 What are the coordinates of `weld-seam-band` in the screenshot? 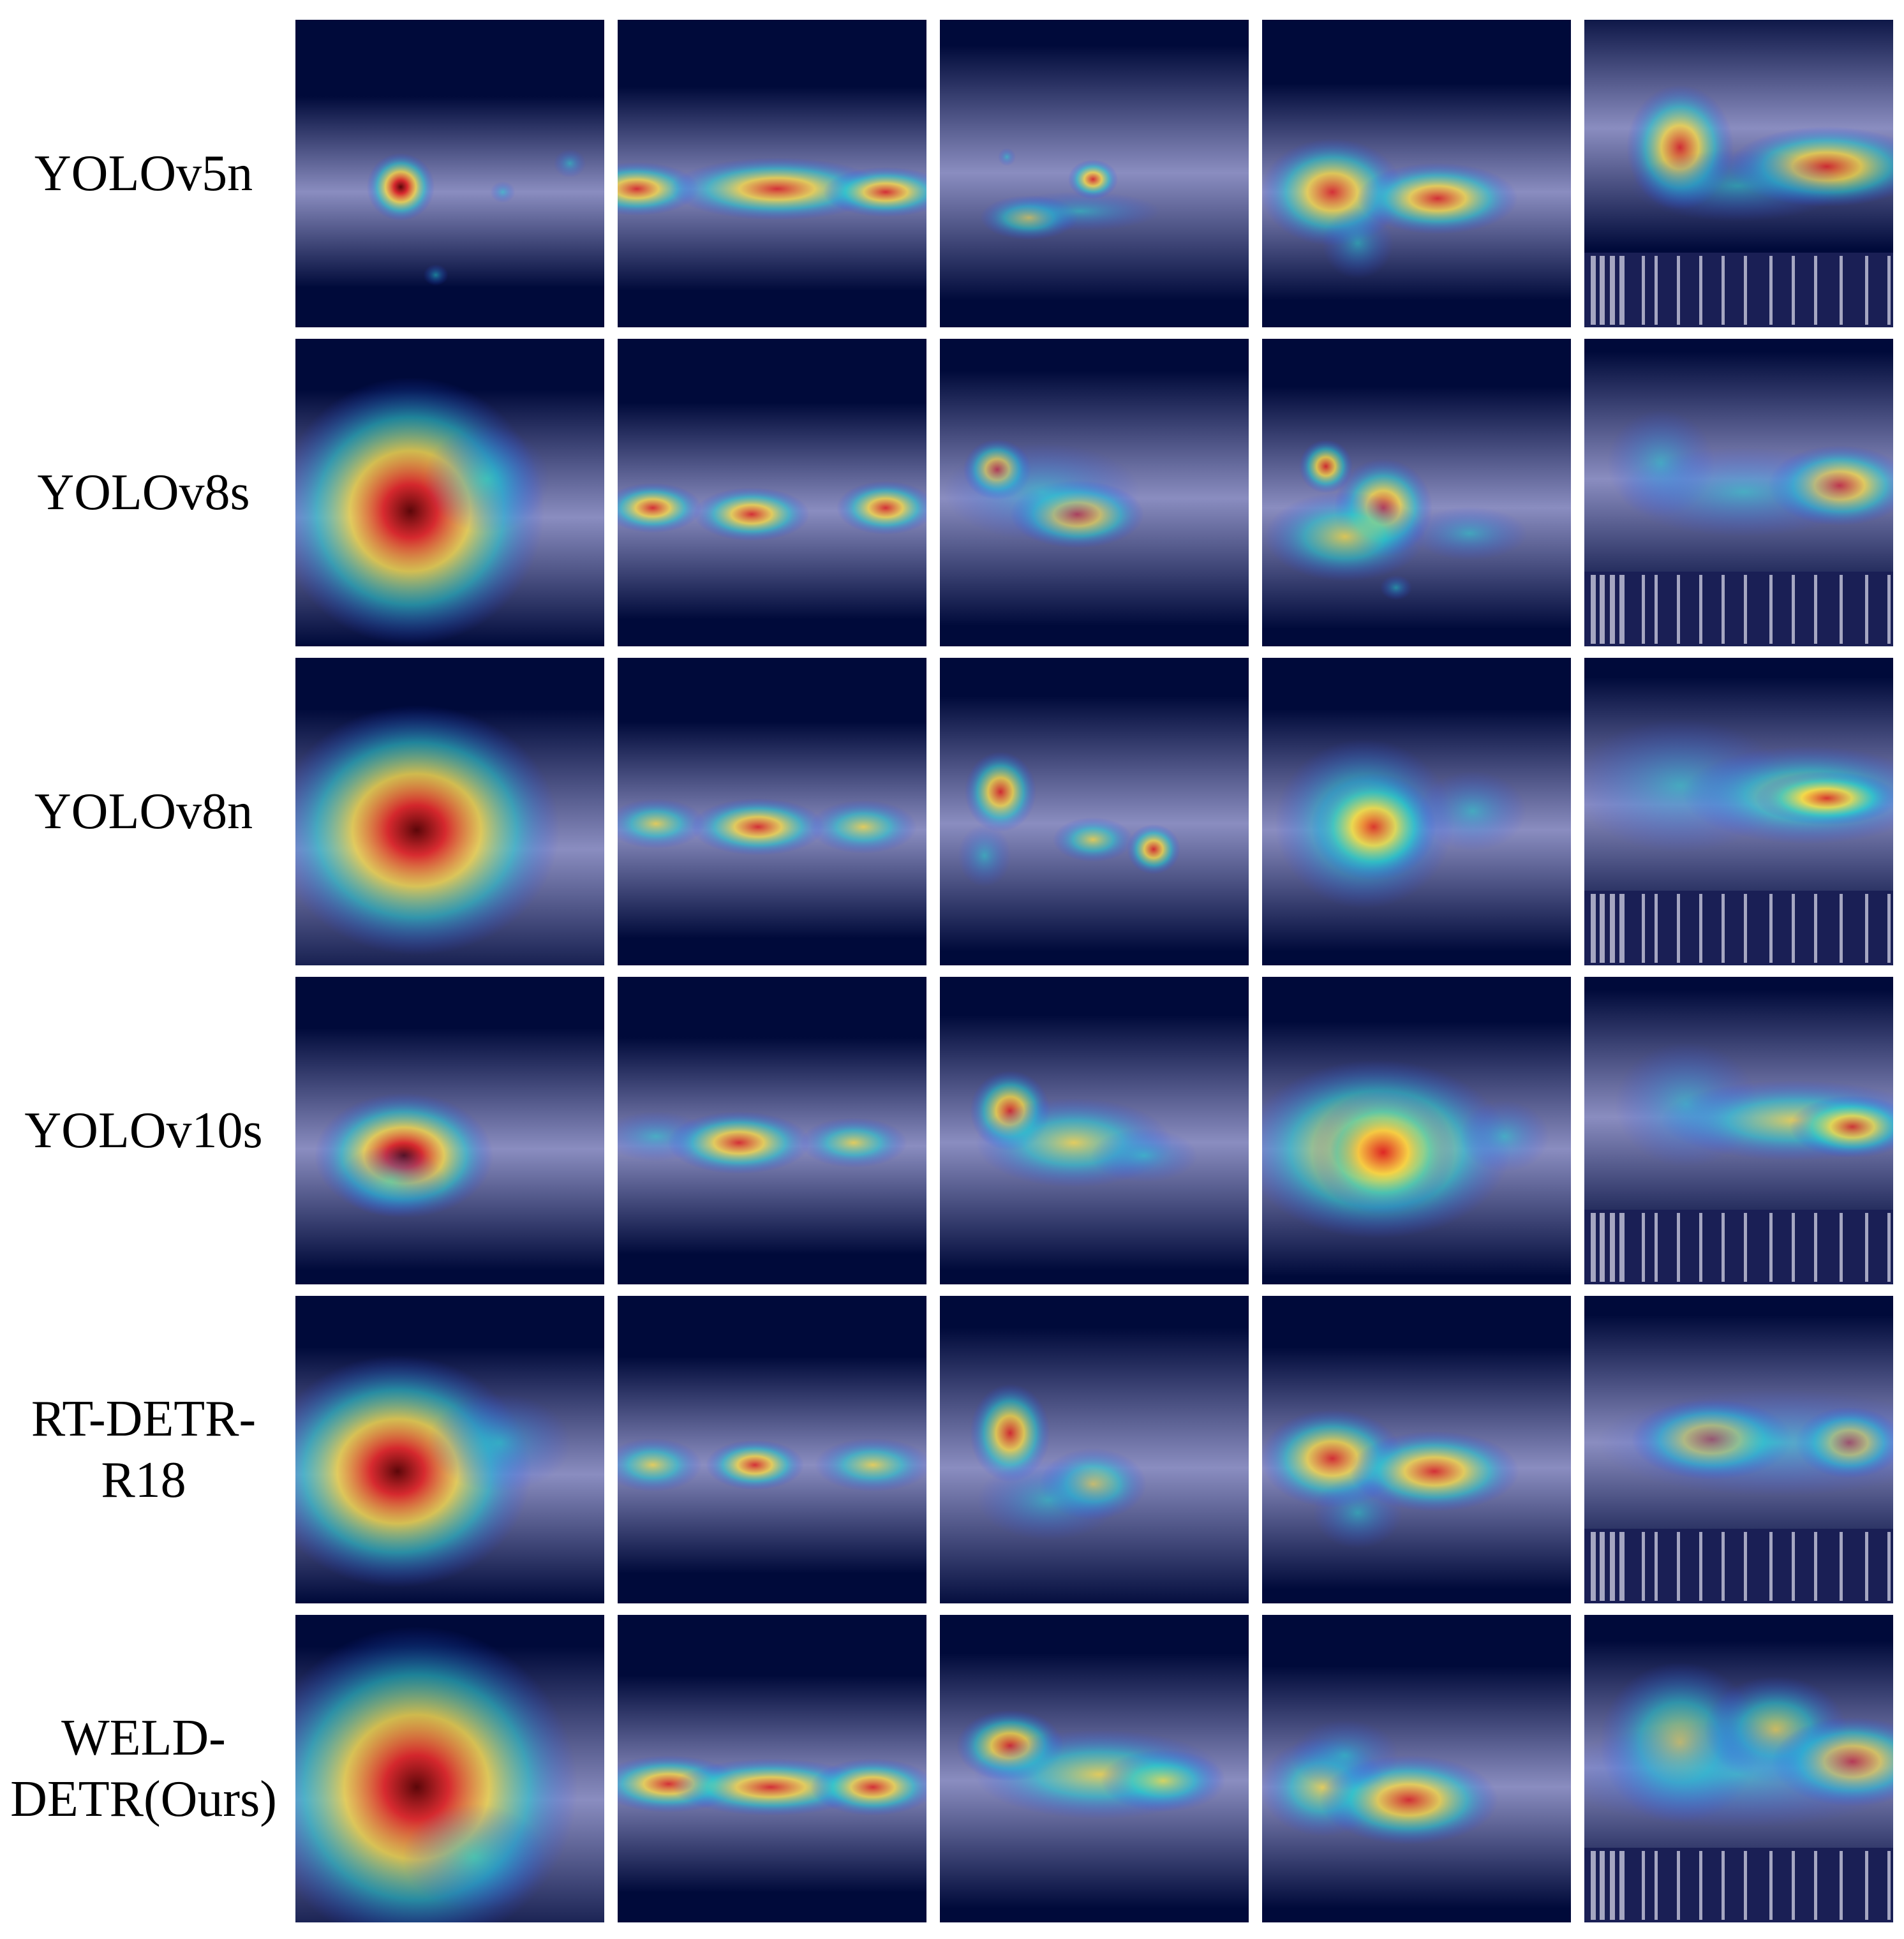 It's located at (449, 192).